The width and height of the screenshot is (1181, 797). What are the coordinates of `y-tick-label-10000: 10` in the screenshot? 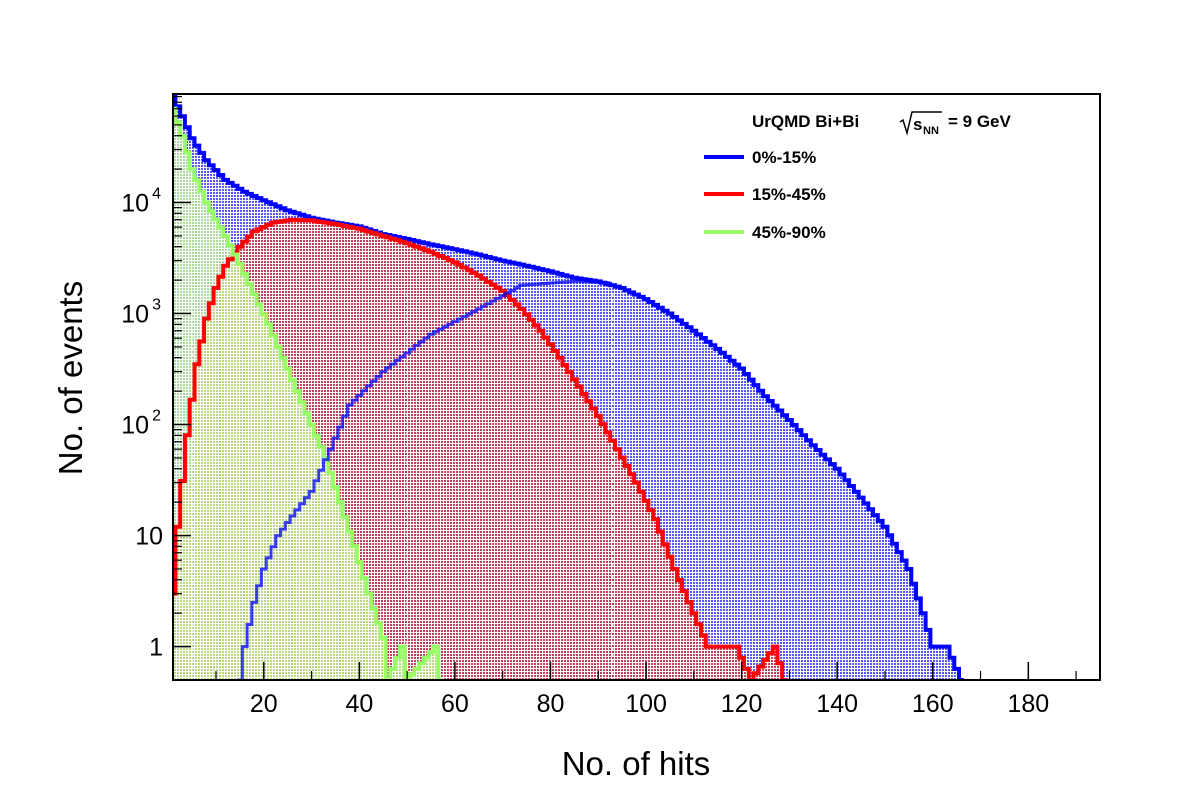 It's located at (135, 204).